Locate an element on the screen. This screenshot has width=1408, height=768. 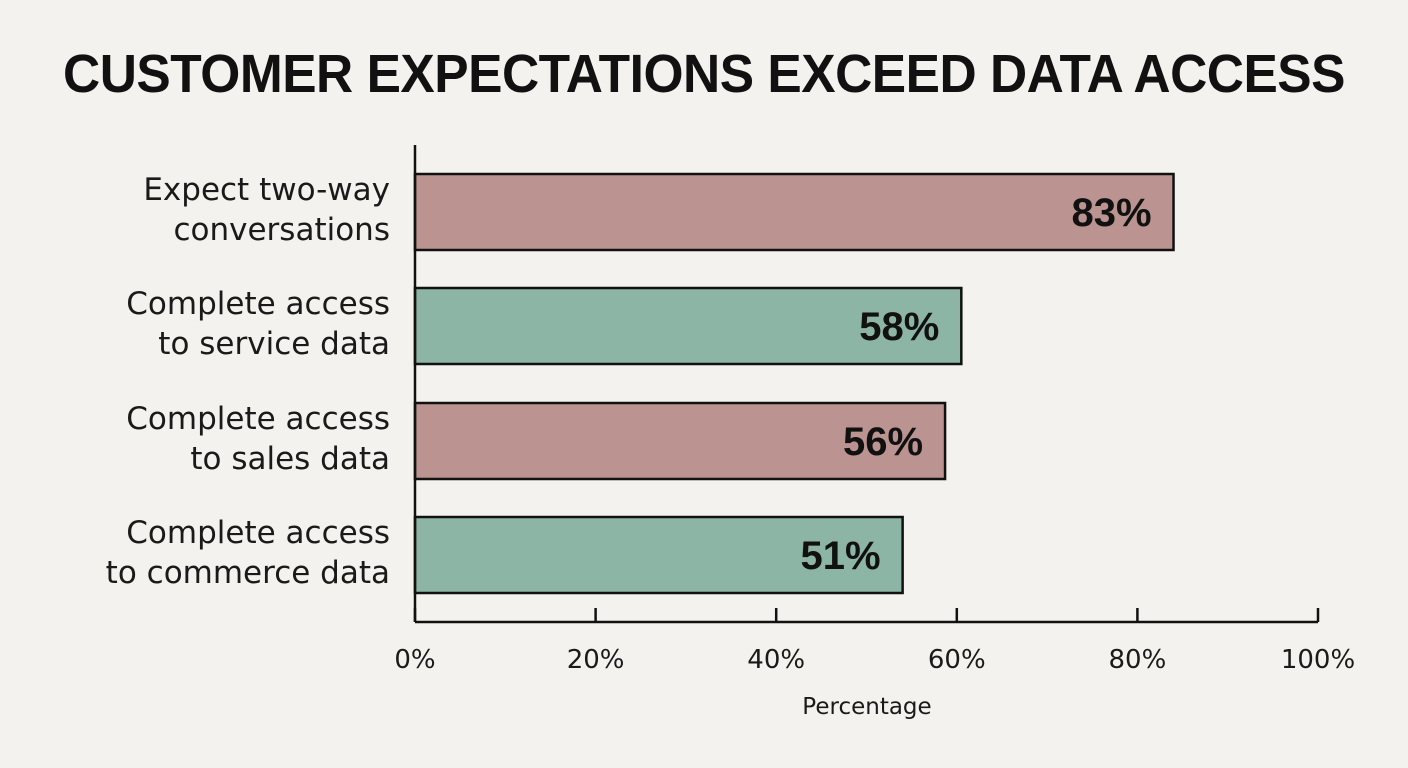
category-label-3-line-0: Complete access is located at coordinates (258, 533).